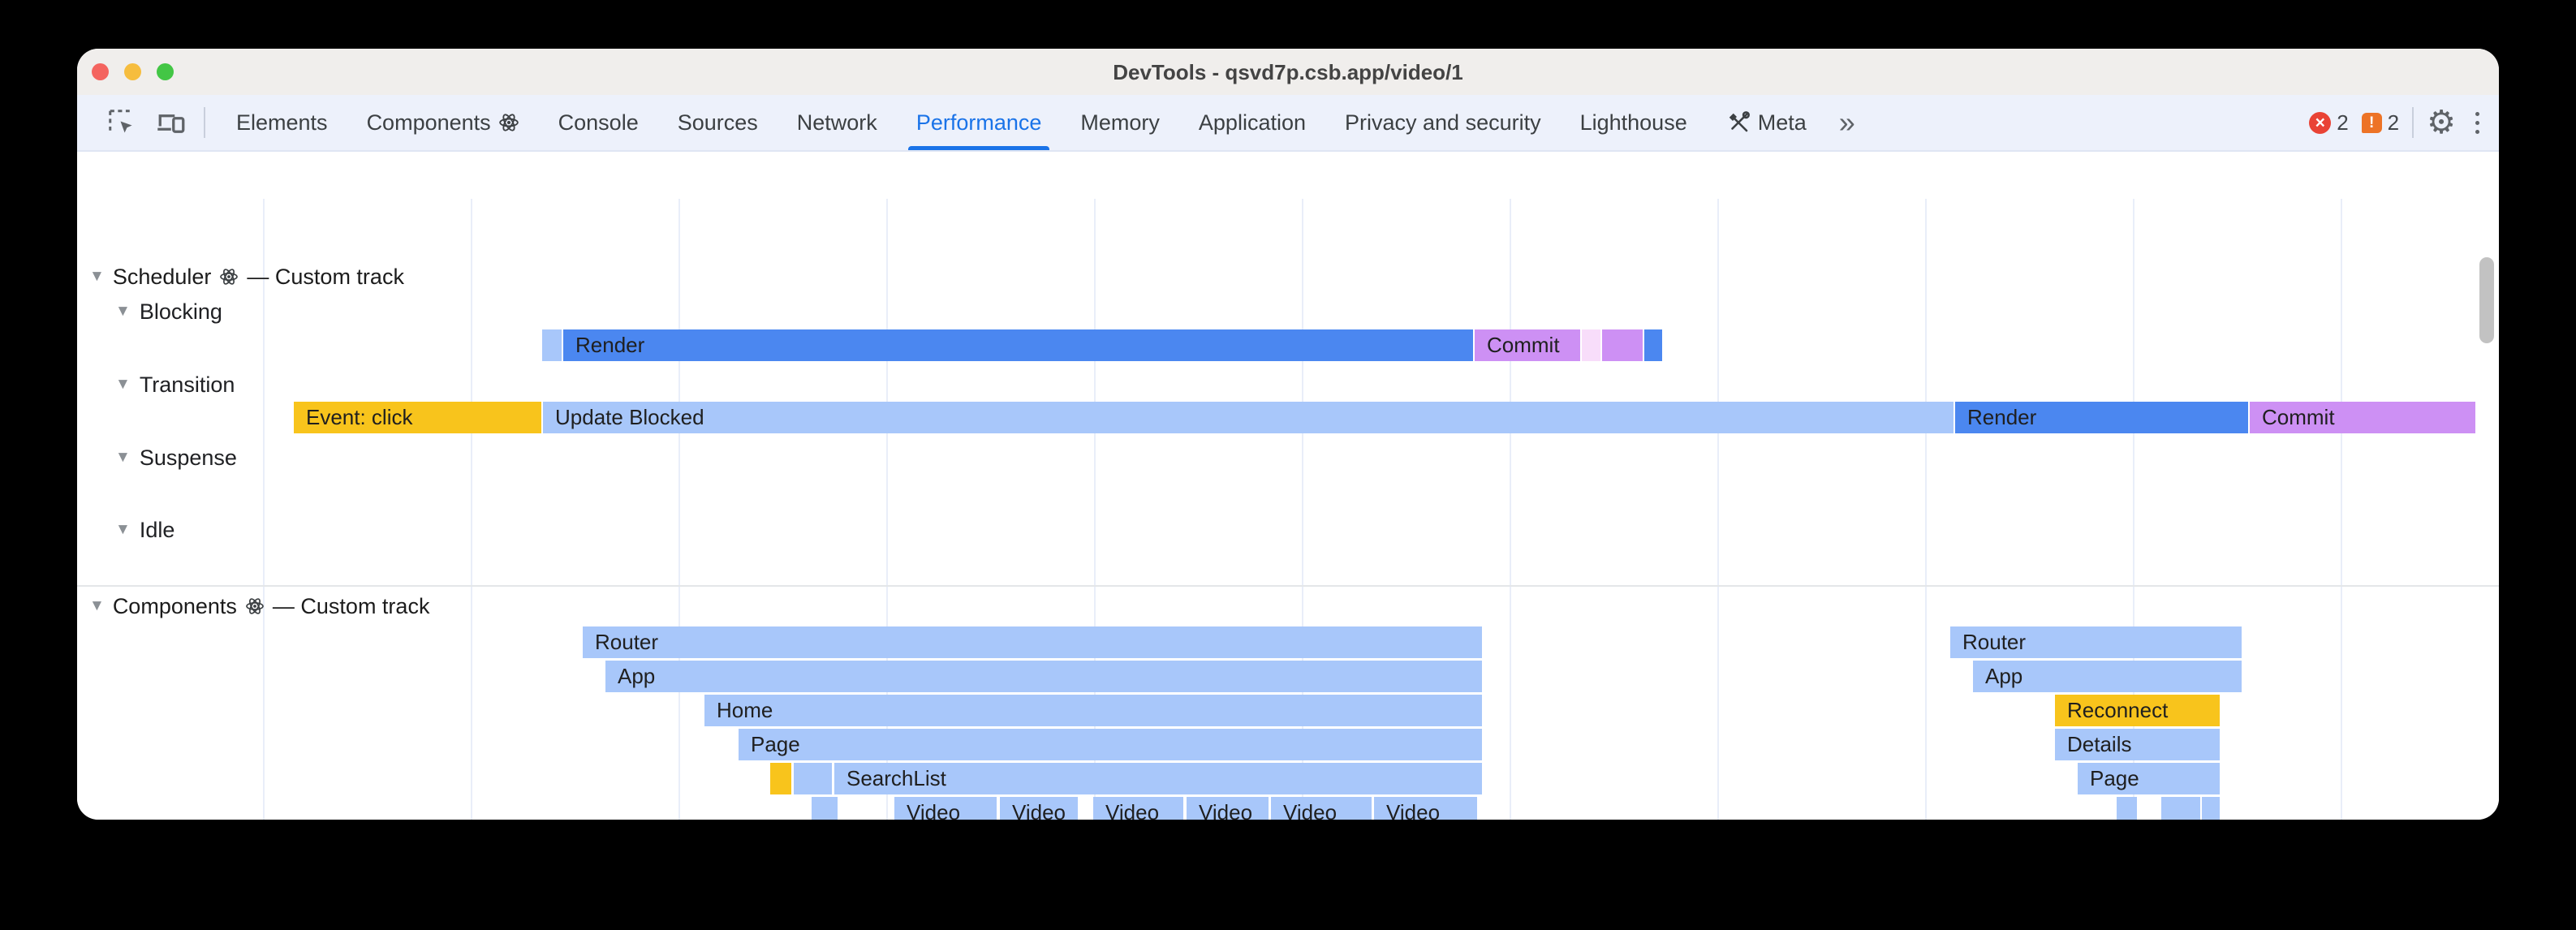  What do you see at coordinates (121, 122) in the screenshot?
I see `inspect-element-button` at bounding box center [121, 122].